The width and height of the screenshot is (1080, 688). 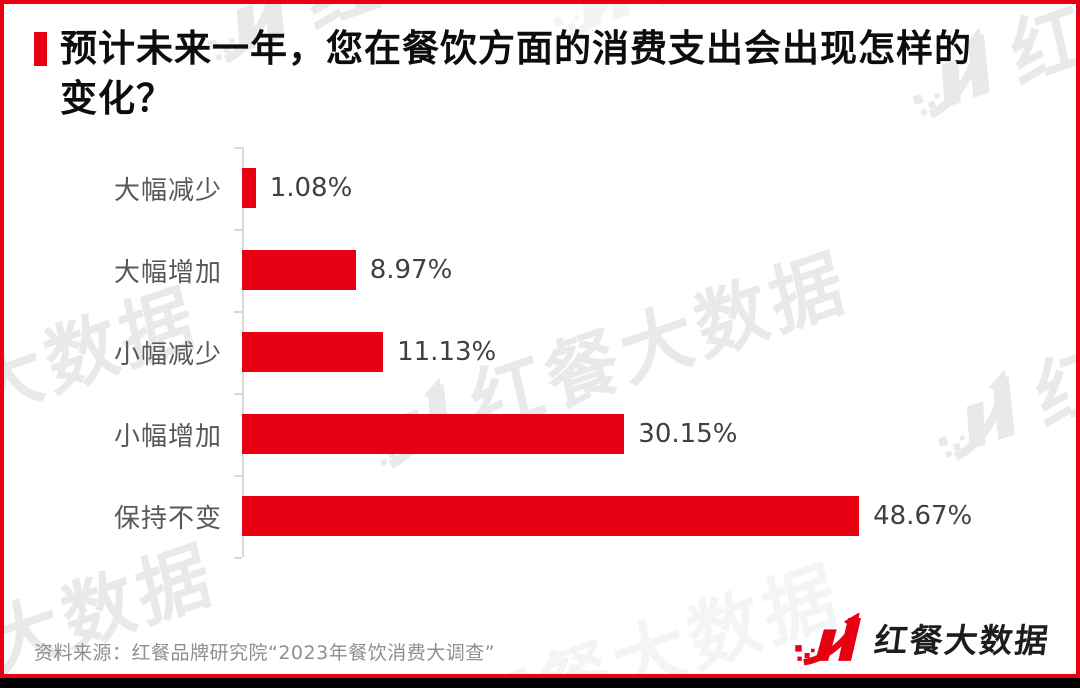 What do you see at coordinates (516, 74) in the screenshot?
I see `page-title: 预计未来一年，您在餐饮方面的消费支出会出现怎样的 变化？` at bounding box center [516, 74].